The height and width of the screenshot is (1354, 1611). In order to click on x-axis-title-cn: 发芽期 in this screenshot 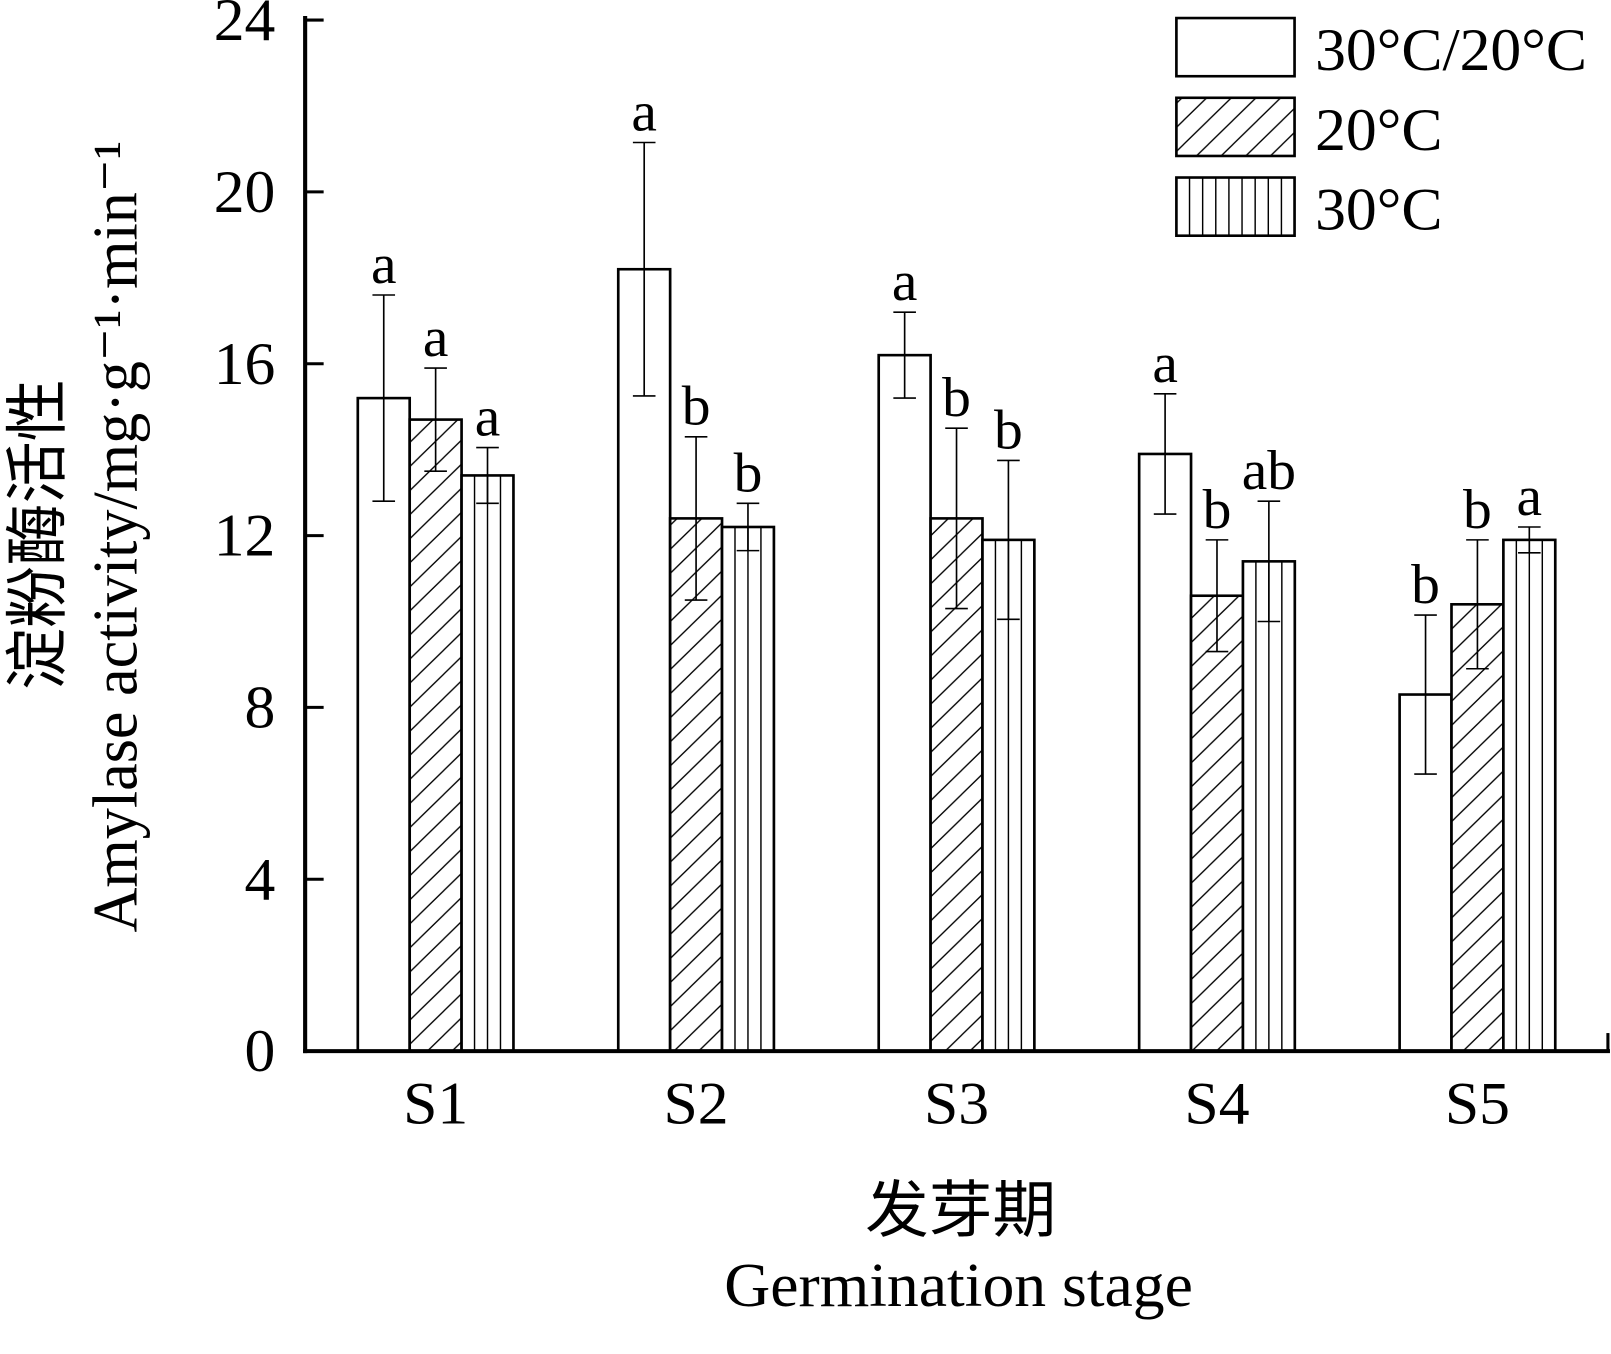, I will do `click(960, 1210)`.